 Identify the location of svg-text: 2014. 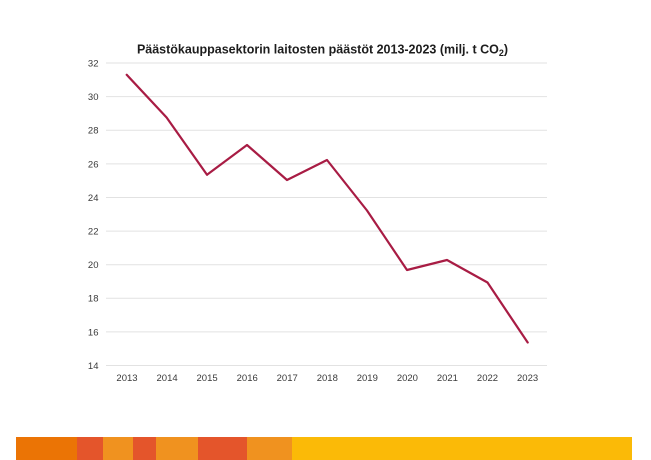
(167, 378).